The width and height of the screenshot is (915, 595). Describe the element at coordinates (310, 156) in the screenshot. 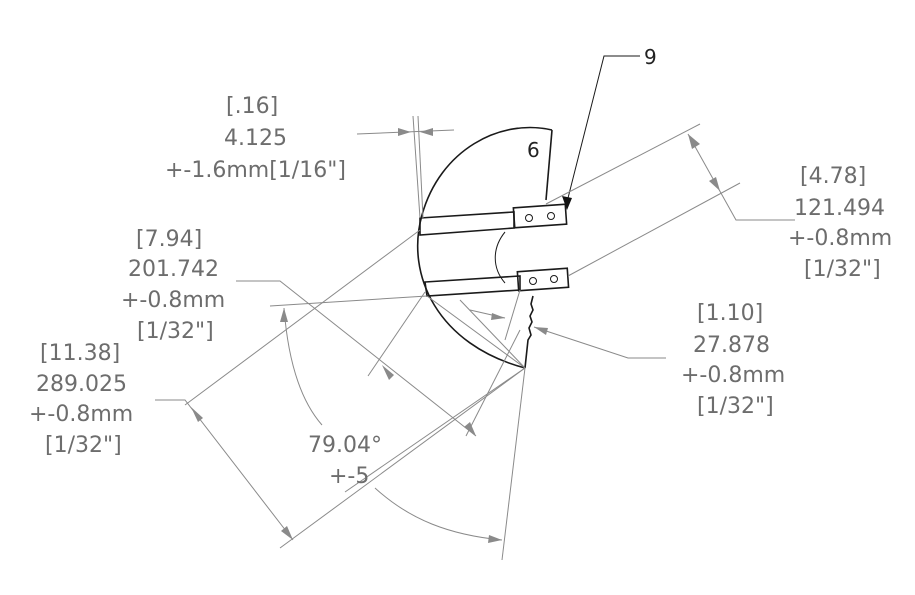

I see `dimension-top-offset: [.16] 4.125 +-1.6mm[1/16"]` at that location.